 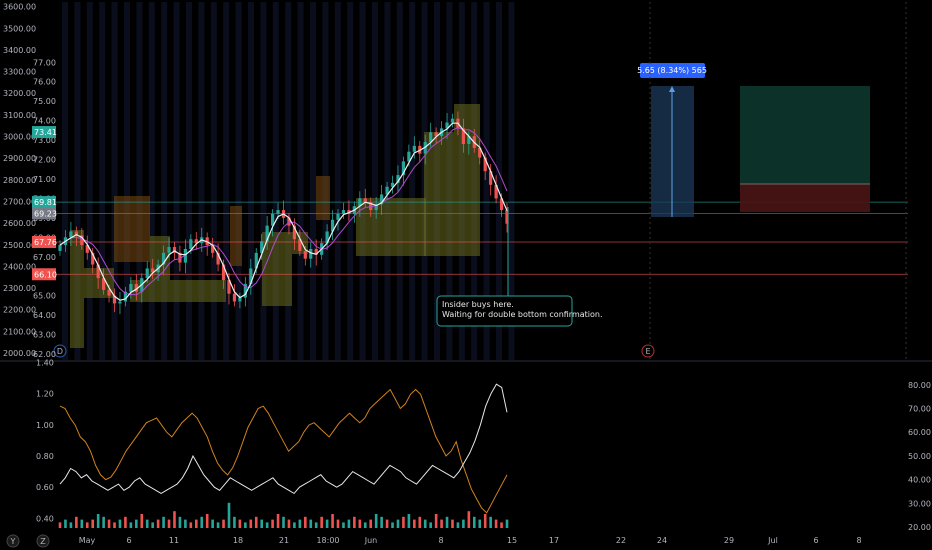 What do you see at coordinates (19, 310) in the screenshot?
I see `index-tick: 2200.00` at bounding box center [19, 310].